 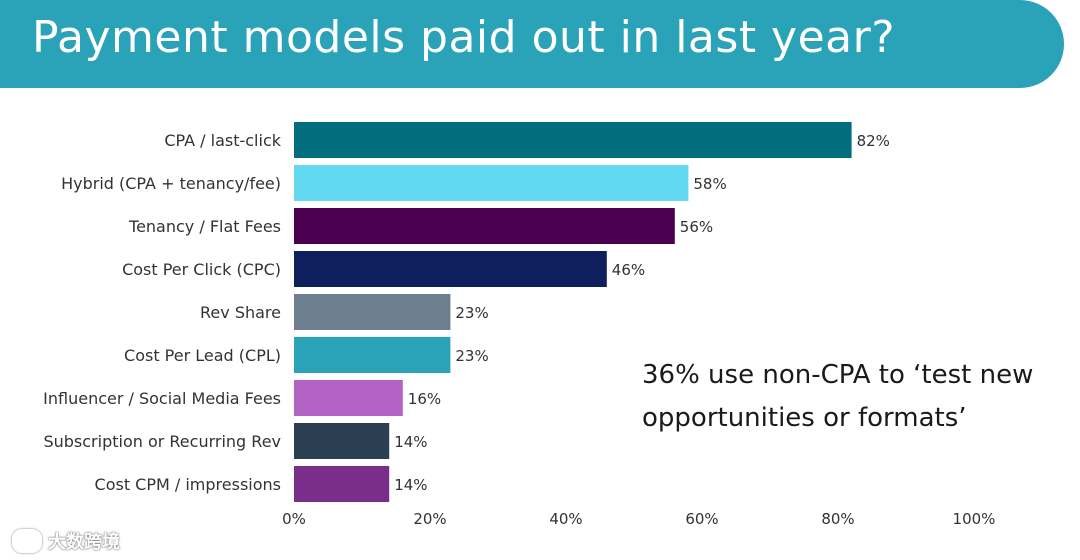 What do you see at coordinates (240, 312) in the screenshot?
I see `category-label-4: Rev Share` at bounding box center [240, 312].